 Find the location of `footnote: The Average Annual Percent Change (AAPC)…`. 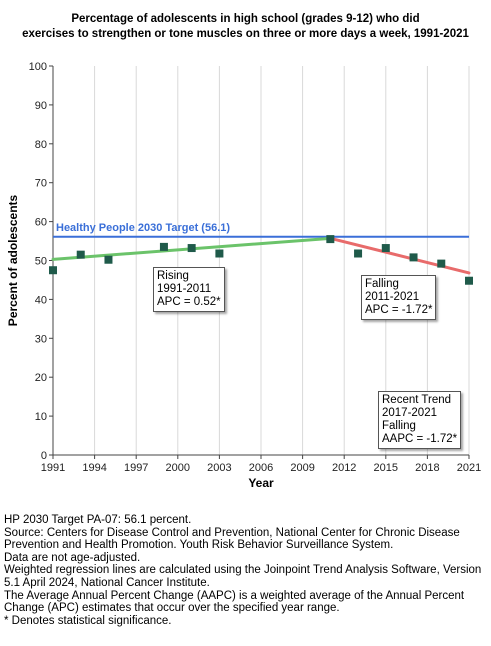

footnote: The Average Annual Percent Change (AAPC)… is located at coordinates (234, 602).